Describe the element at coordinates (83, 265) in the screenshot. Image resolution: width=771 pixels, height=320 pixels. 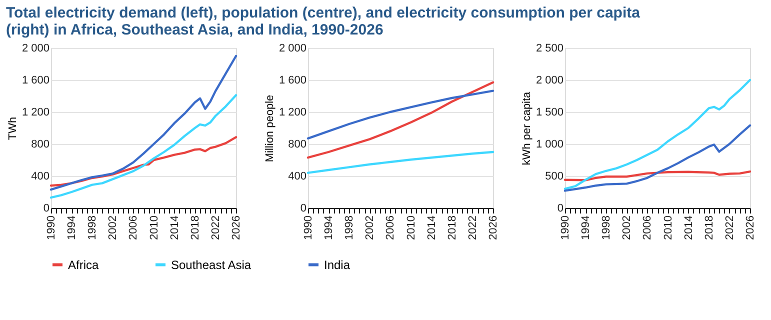
I see `legend-label: Africa` at that location.